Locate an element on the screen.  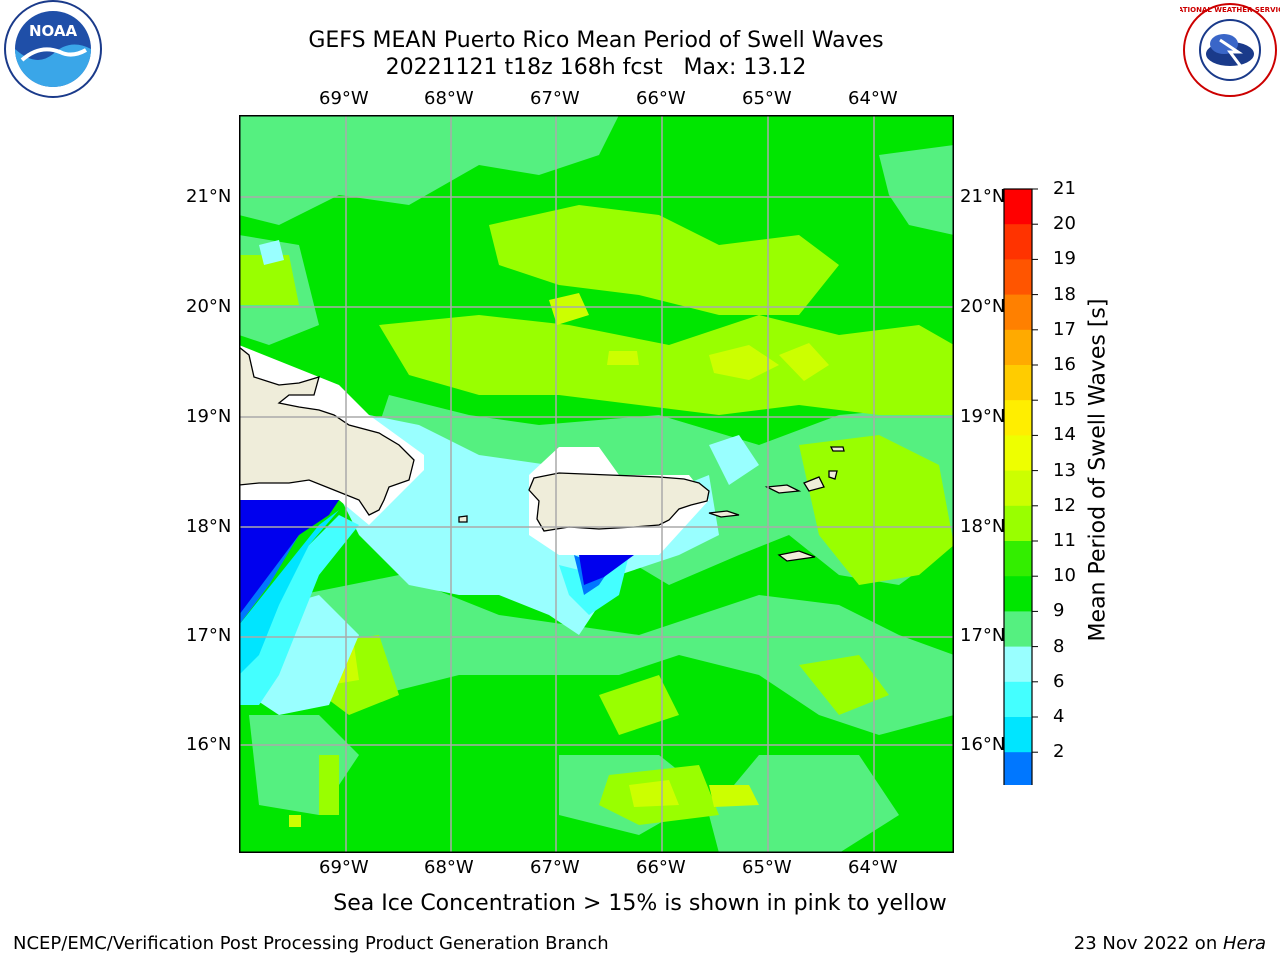
lon-label-bottom: 69°W is located at coordinates (344, 867).